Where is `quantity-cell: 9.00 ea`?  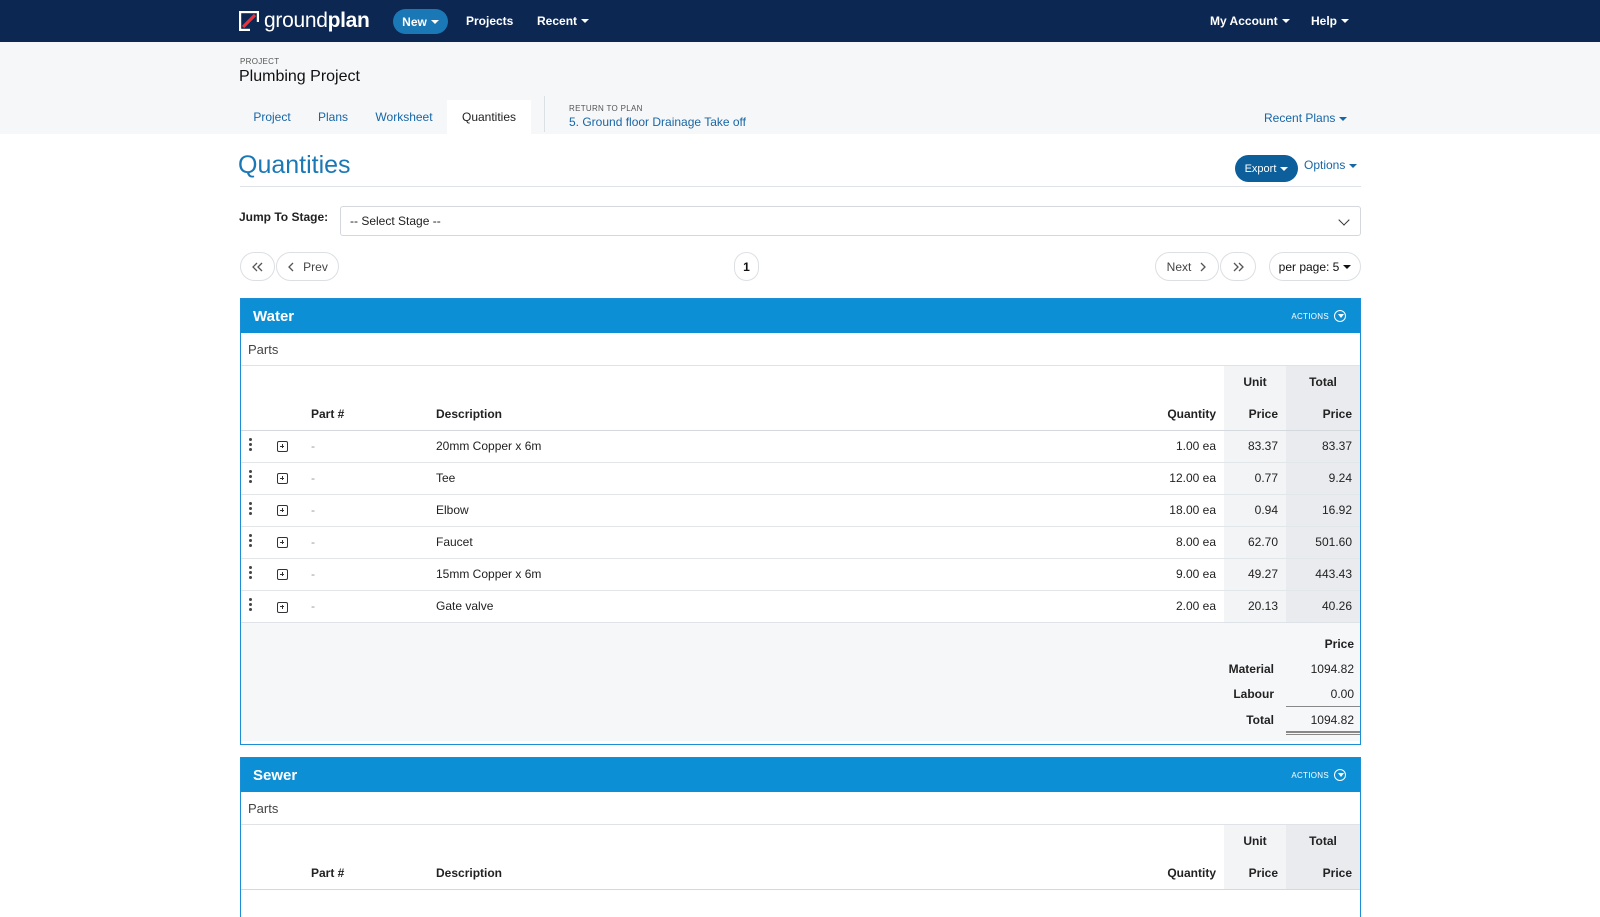 quantity-cell: 9.00 ea is located at coordinates (1164, 573).